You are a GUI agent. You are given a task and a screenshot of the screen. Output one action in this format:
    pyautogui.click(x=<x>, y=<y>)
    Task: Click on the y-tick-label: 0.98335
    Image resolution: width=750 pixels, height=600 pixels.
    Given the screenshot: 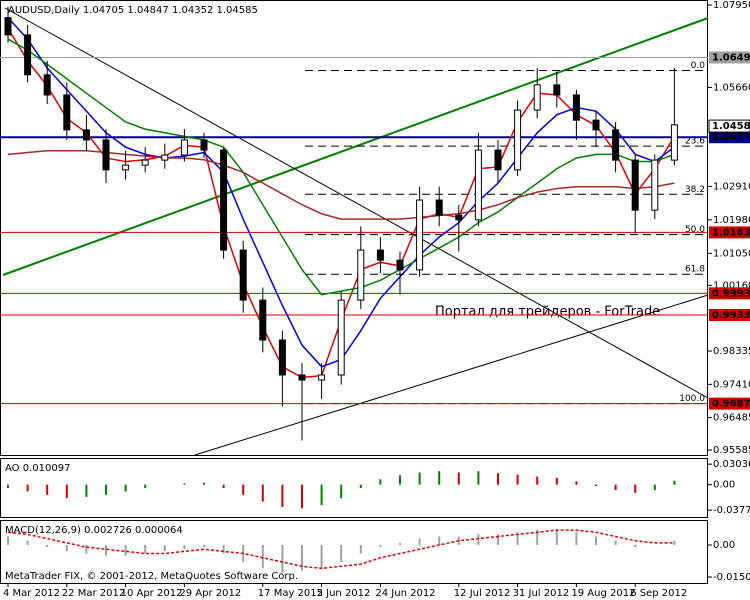 What is the action you would take?
    pyautogui.click(x=731, y=351)
    